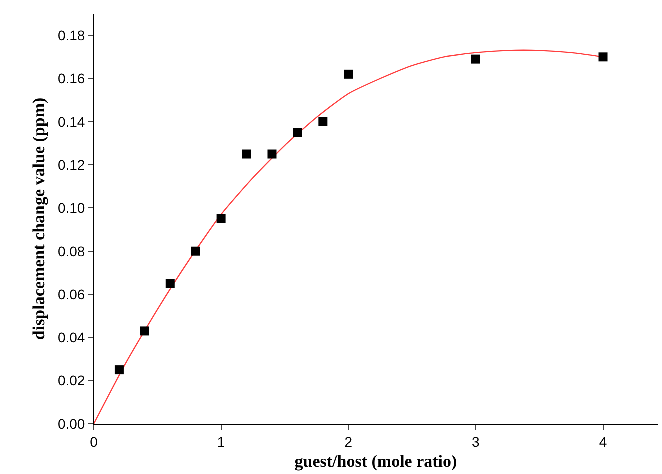 The image size is (662, 474). I want to click on x-tick-label: 1, so click(221, 442).